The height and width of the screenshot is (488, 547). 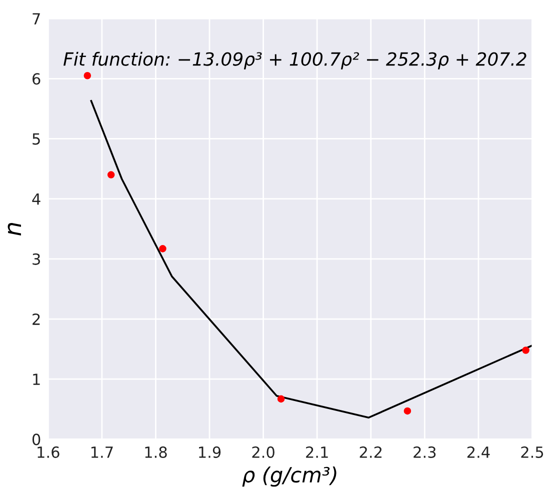 What do you see at coordinates (478, 452) in the screenshot?
I see `x-tick-label: 2.4` at bounding box center [478, 452].